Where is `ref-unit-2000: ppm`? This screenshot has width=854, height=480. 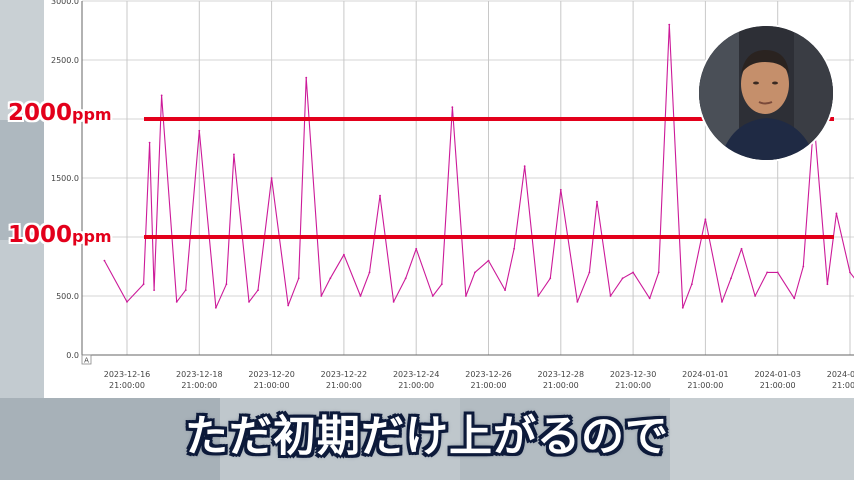
ref-unit-2000: ppm is located at coordinates (92, 114).